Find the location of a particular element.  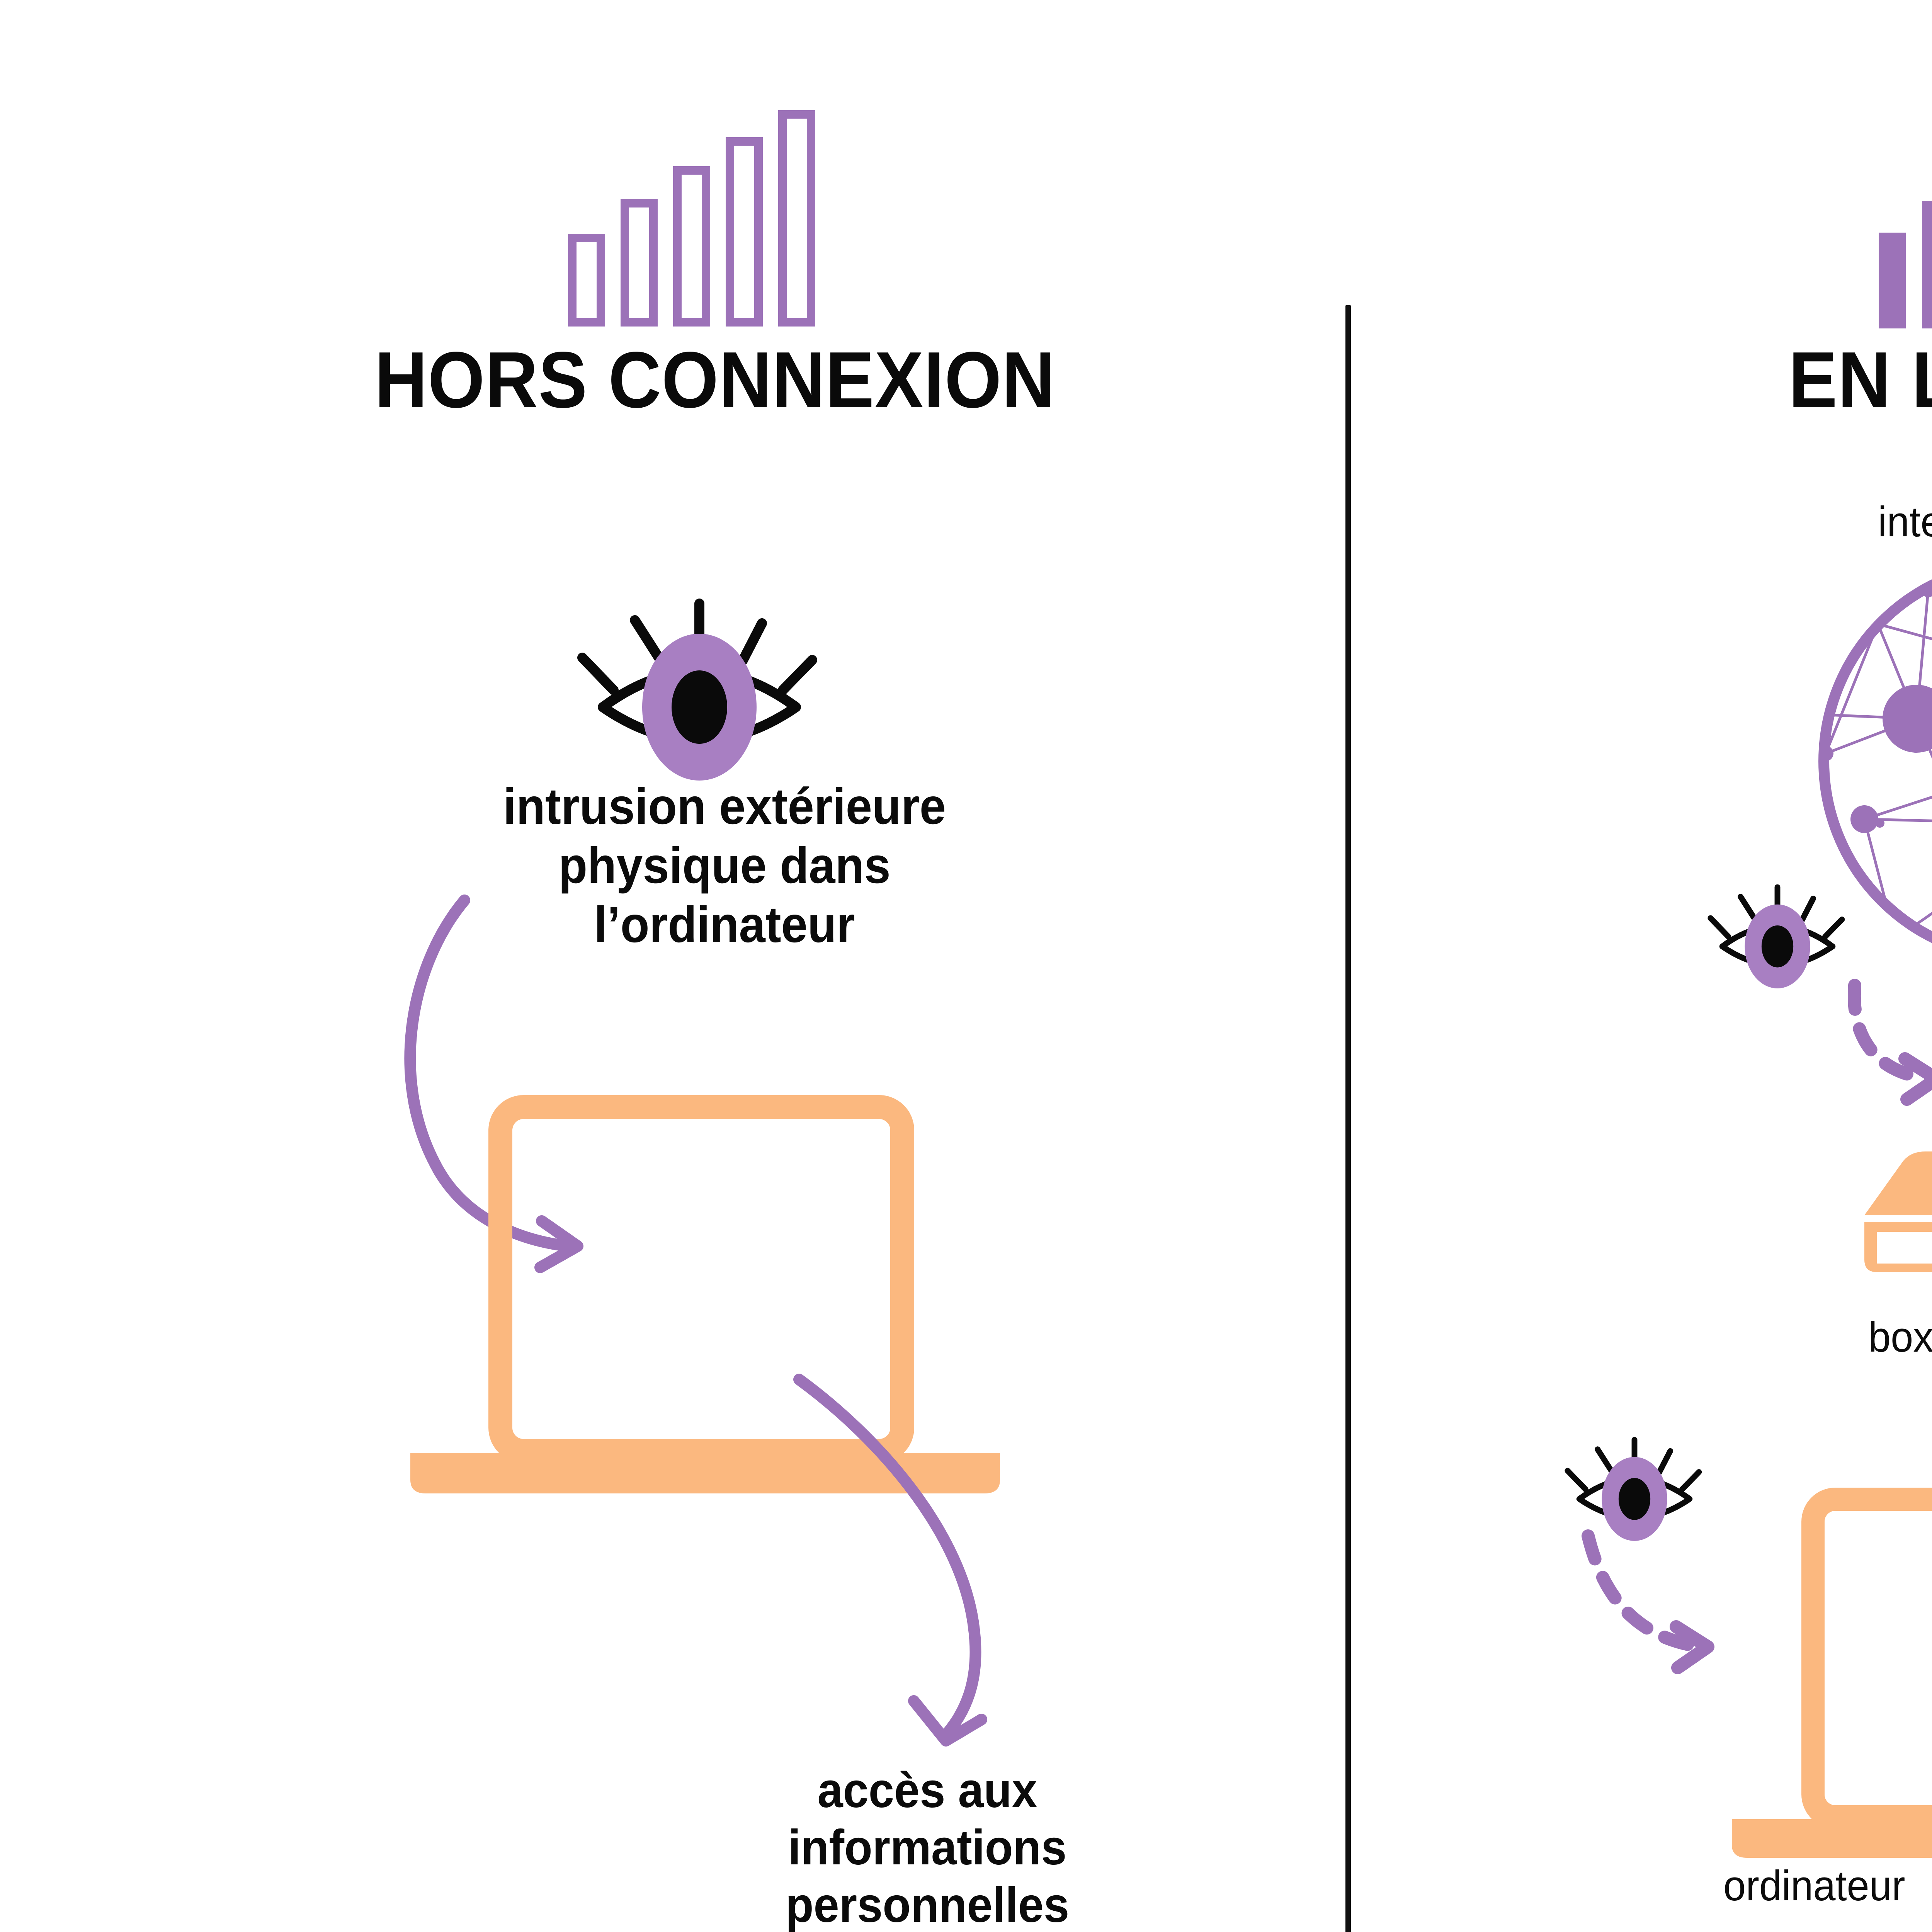

arrow-eye-to-computer is located at coordinates (1648, 1601).